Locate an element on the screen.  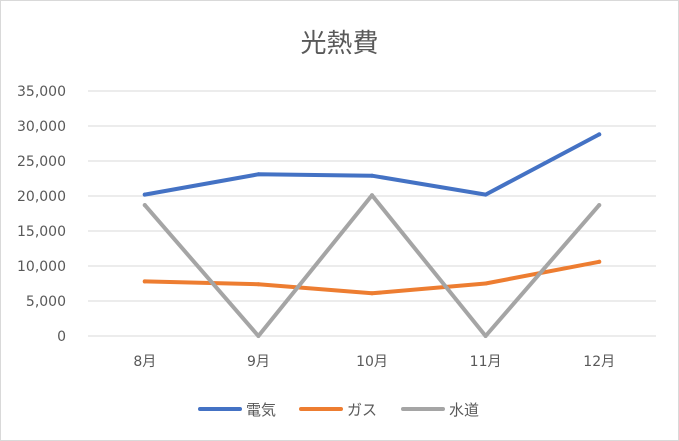
y-tick-label: 20,000 is located at coordinates (41, 197).